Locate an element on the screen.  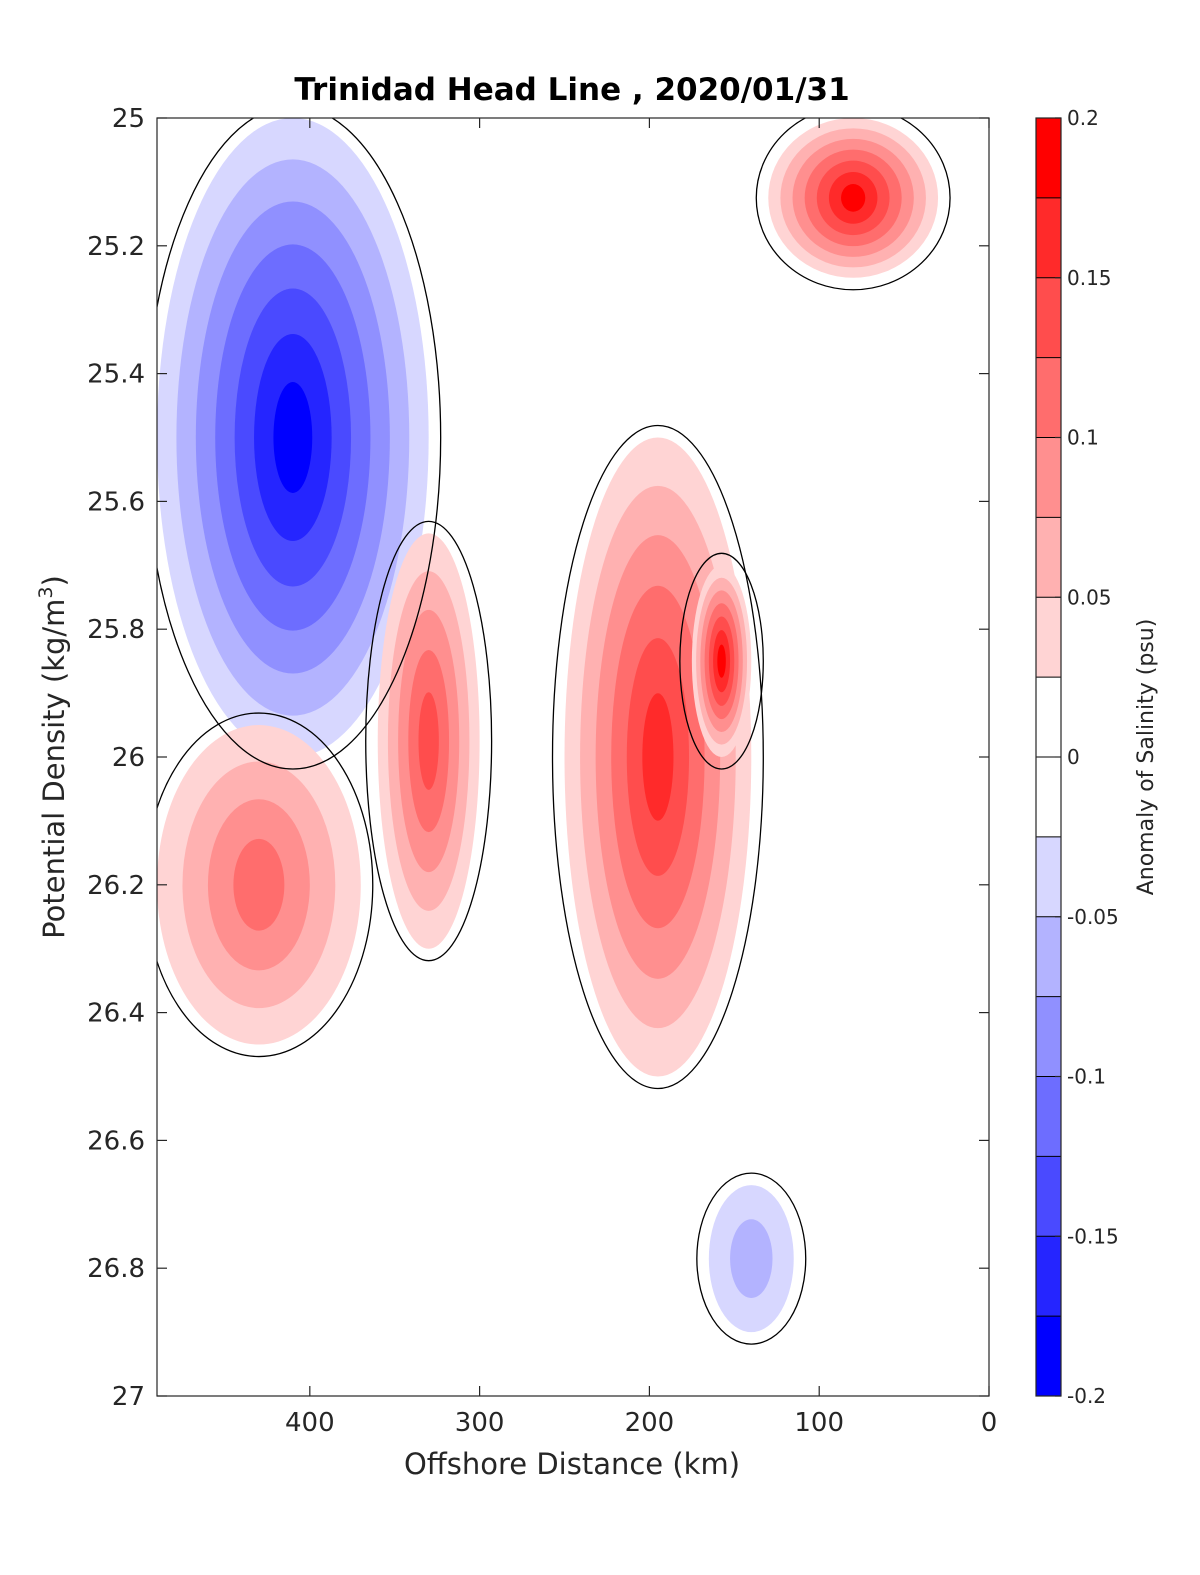
y-tick-label: 26.6 is located at coordinates (116, 1141).